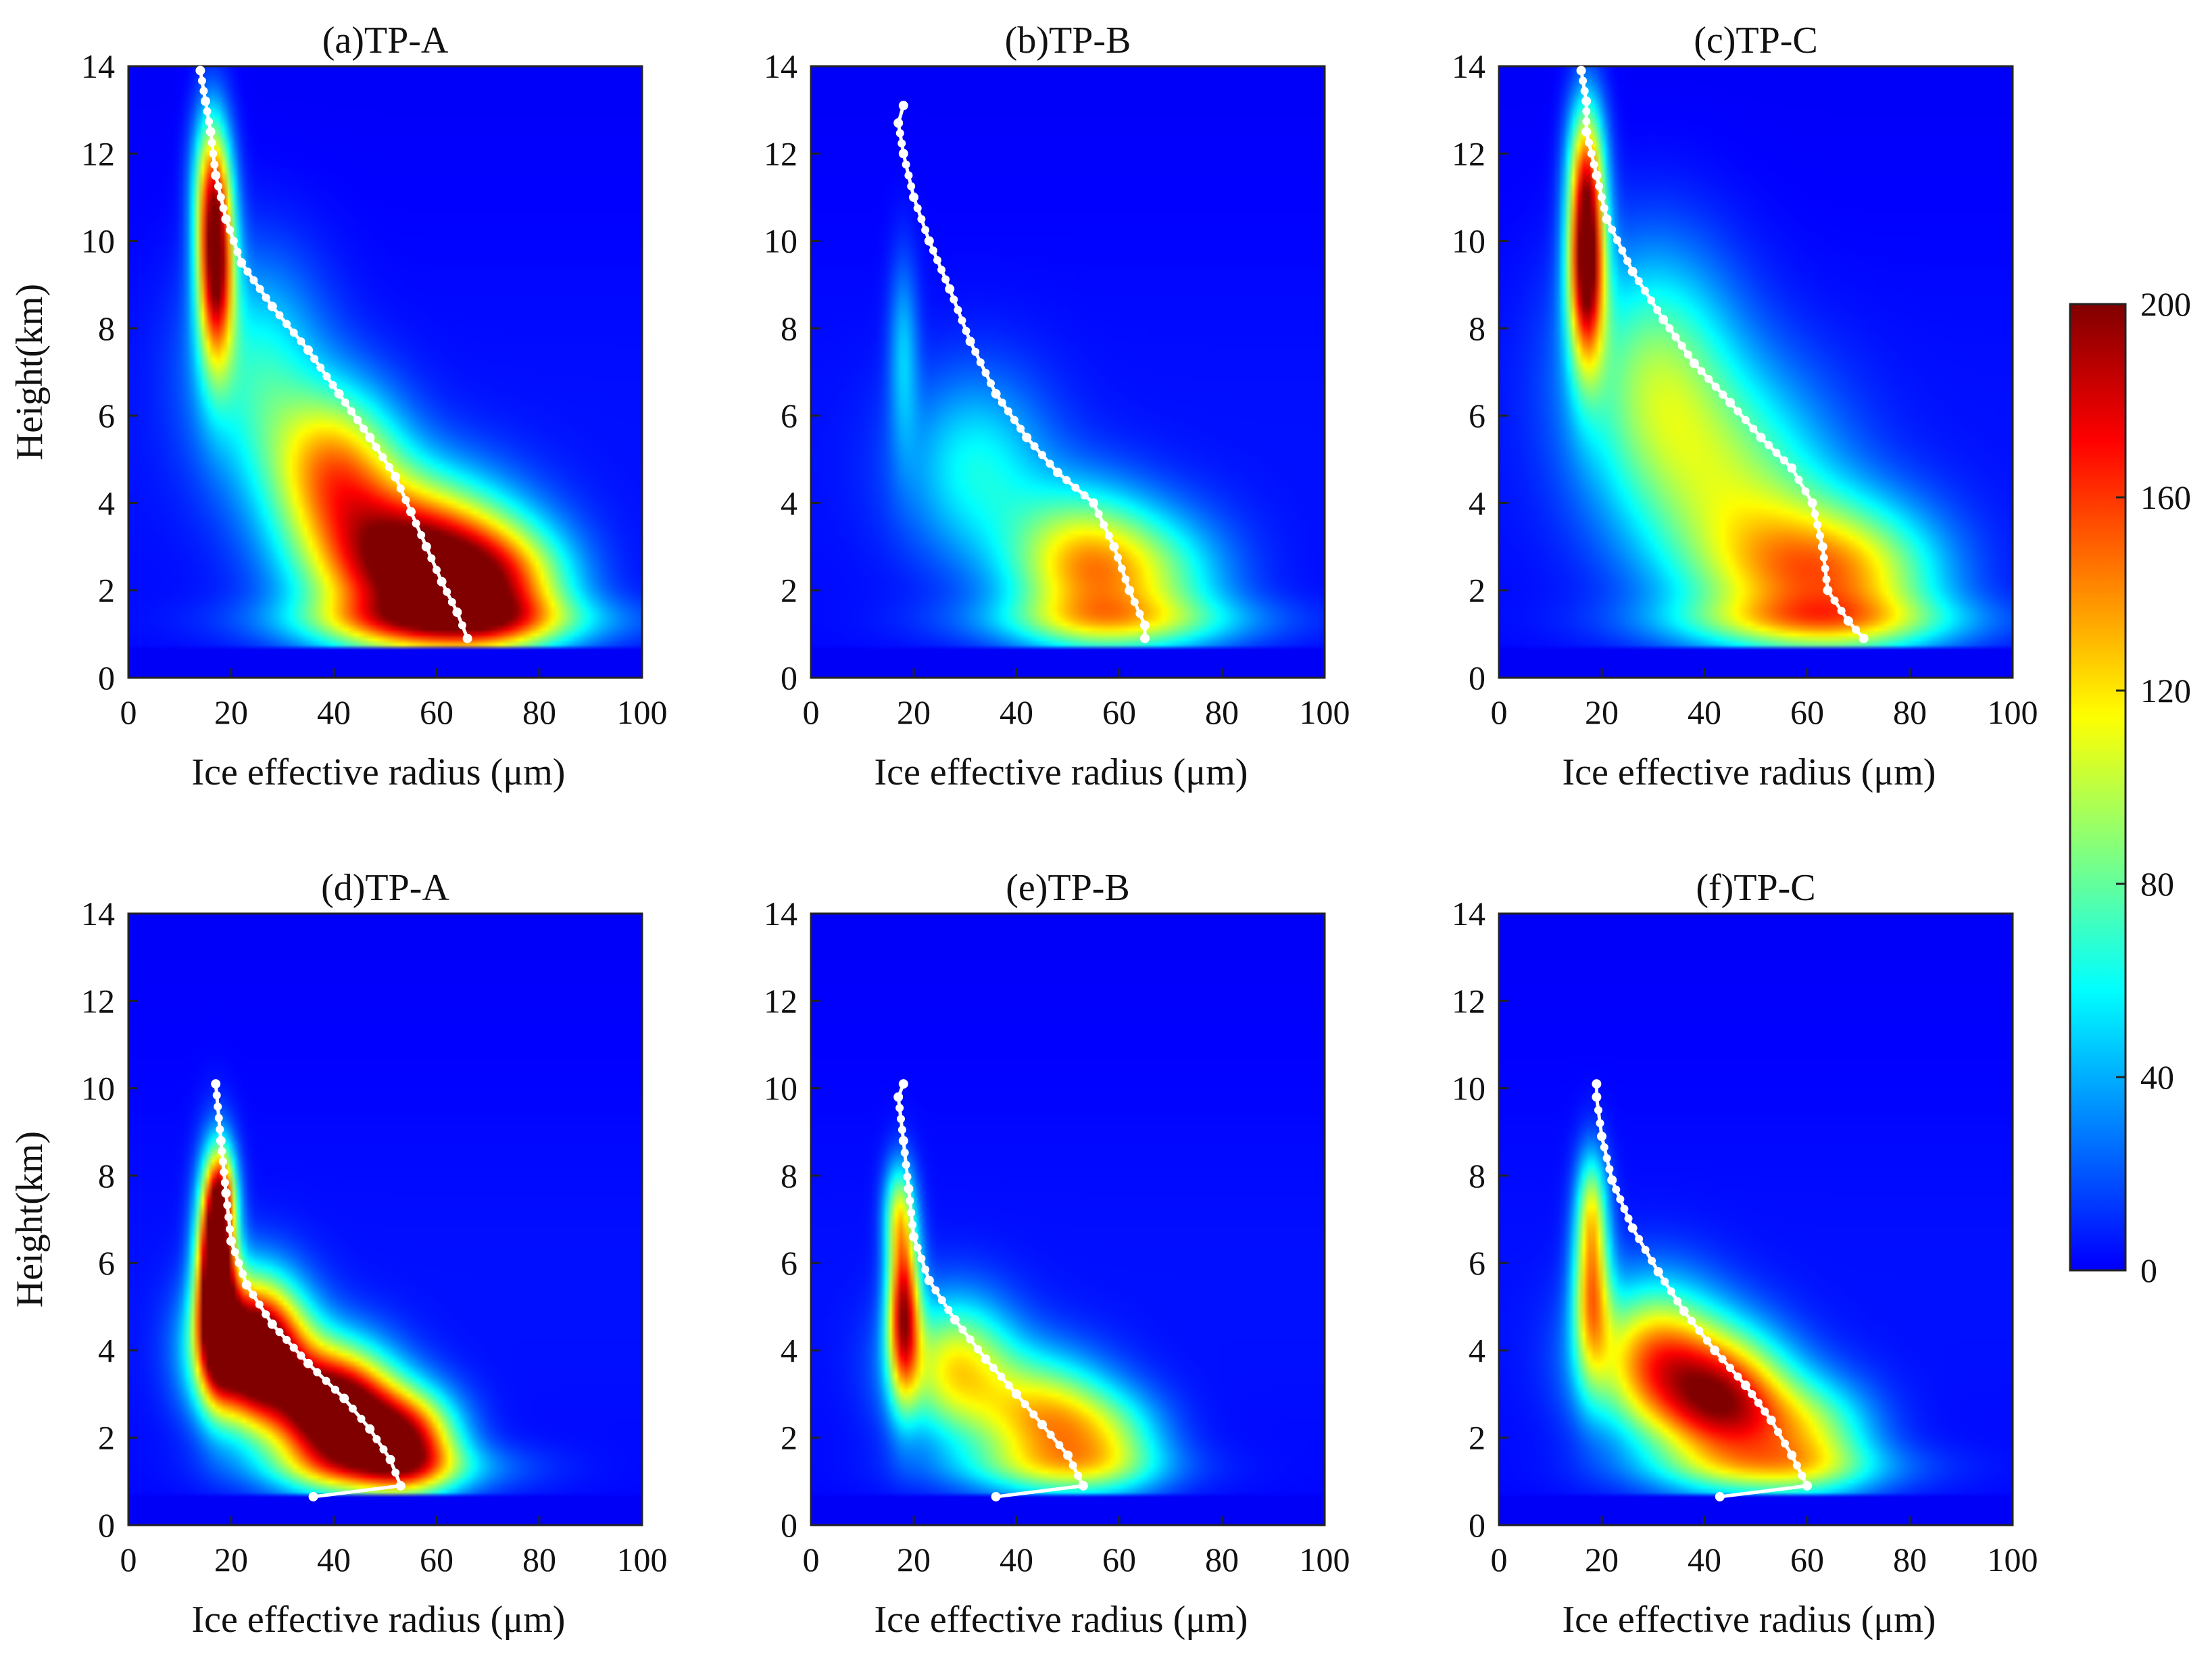 The width and height of the screenshot is (2212, 1667). I want to click on y-tick-label: 2, so click(789, 591).